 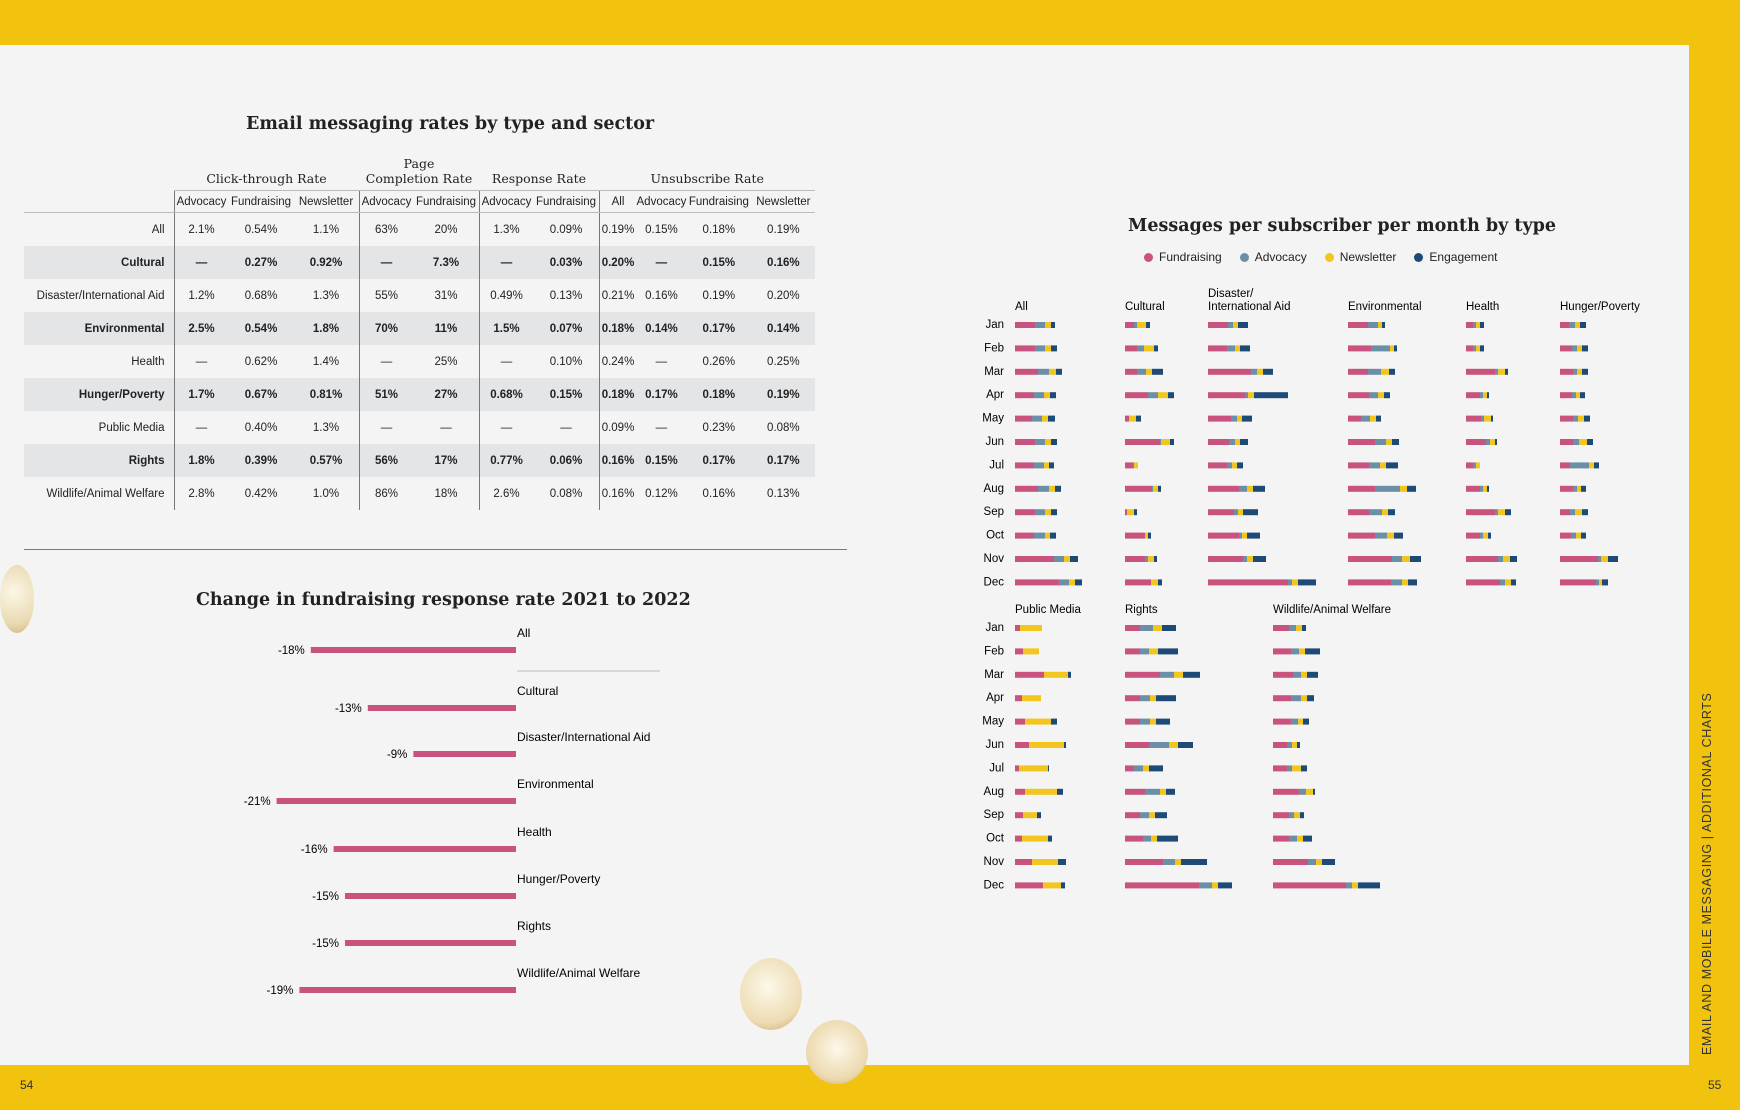 What do you see at coordinates (617, 295) in the screenshot?
I see `table-cell: 0.21%` at bounding box center [617, 295].